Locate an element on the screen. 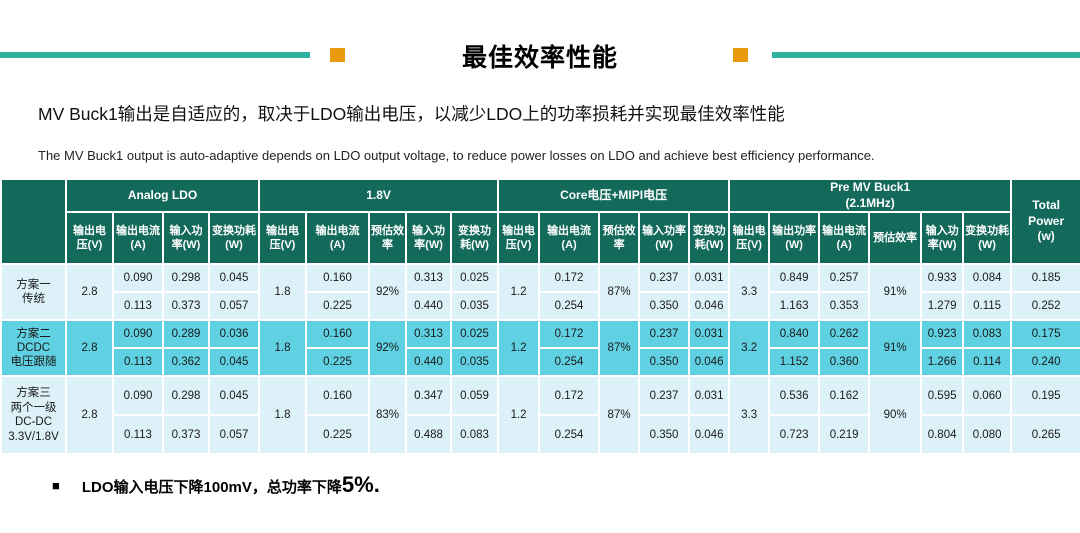  table-cell: 0.362 is located at coordinates (186, 362).